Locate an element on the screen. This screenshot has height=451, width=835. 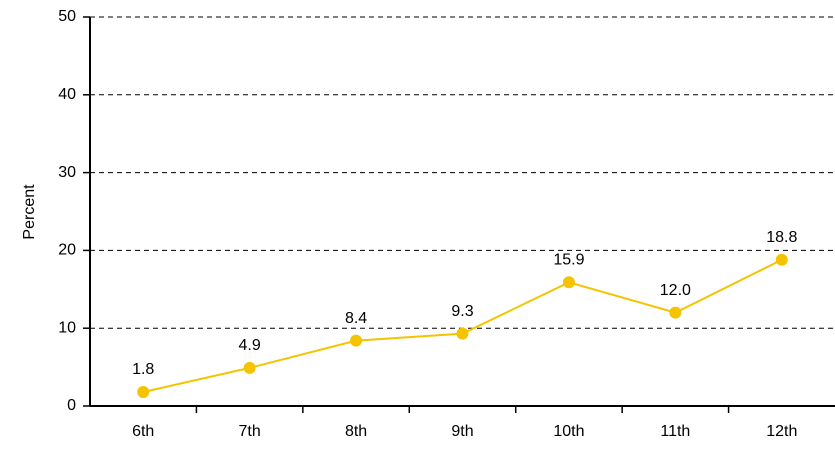
data-label: 18.8 is located at coordinates (781, 237).